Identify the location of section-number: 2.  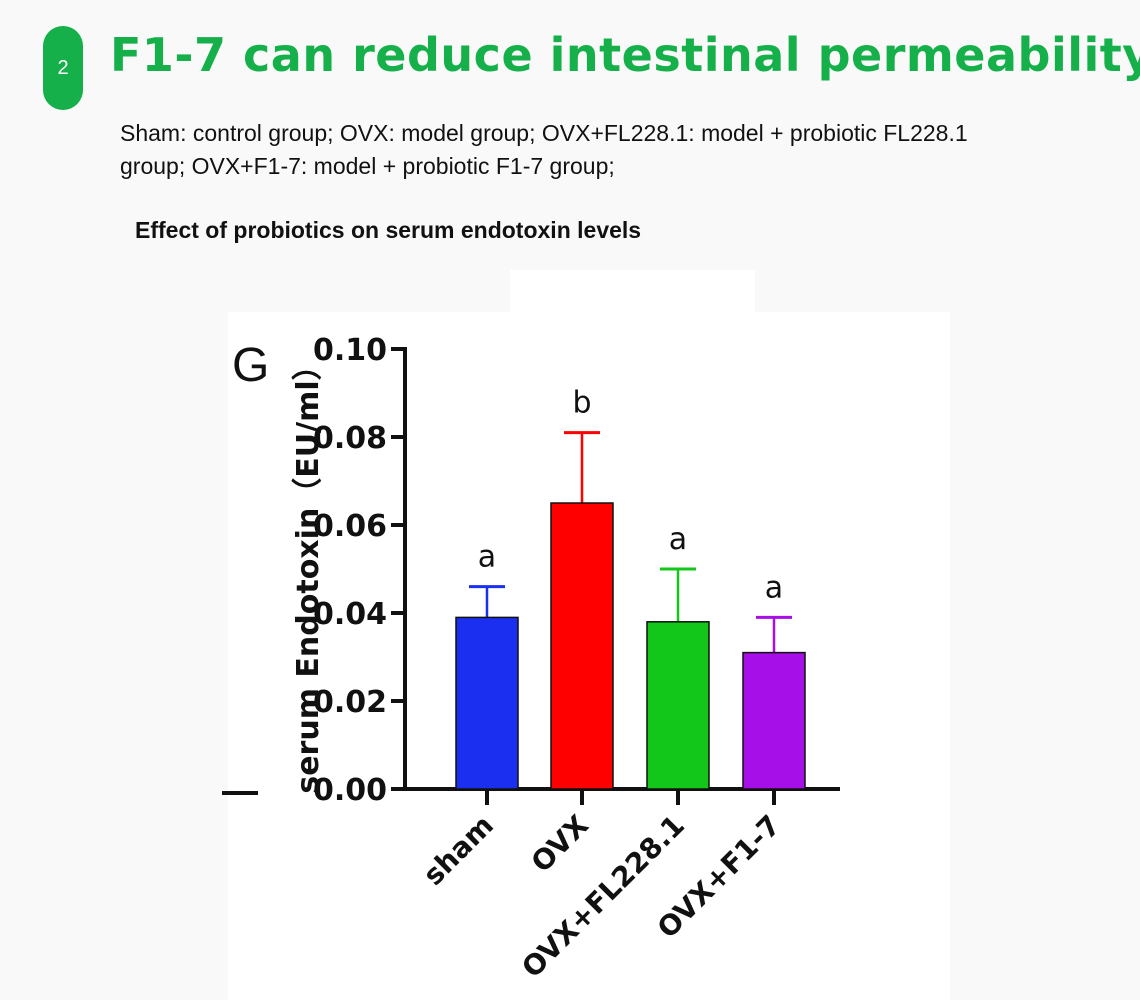
(63, 67).